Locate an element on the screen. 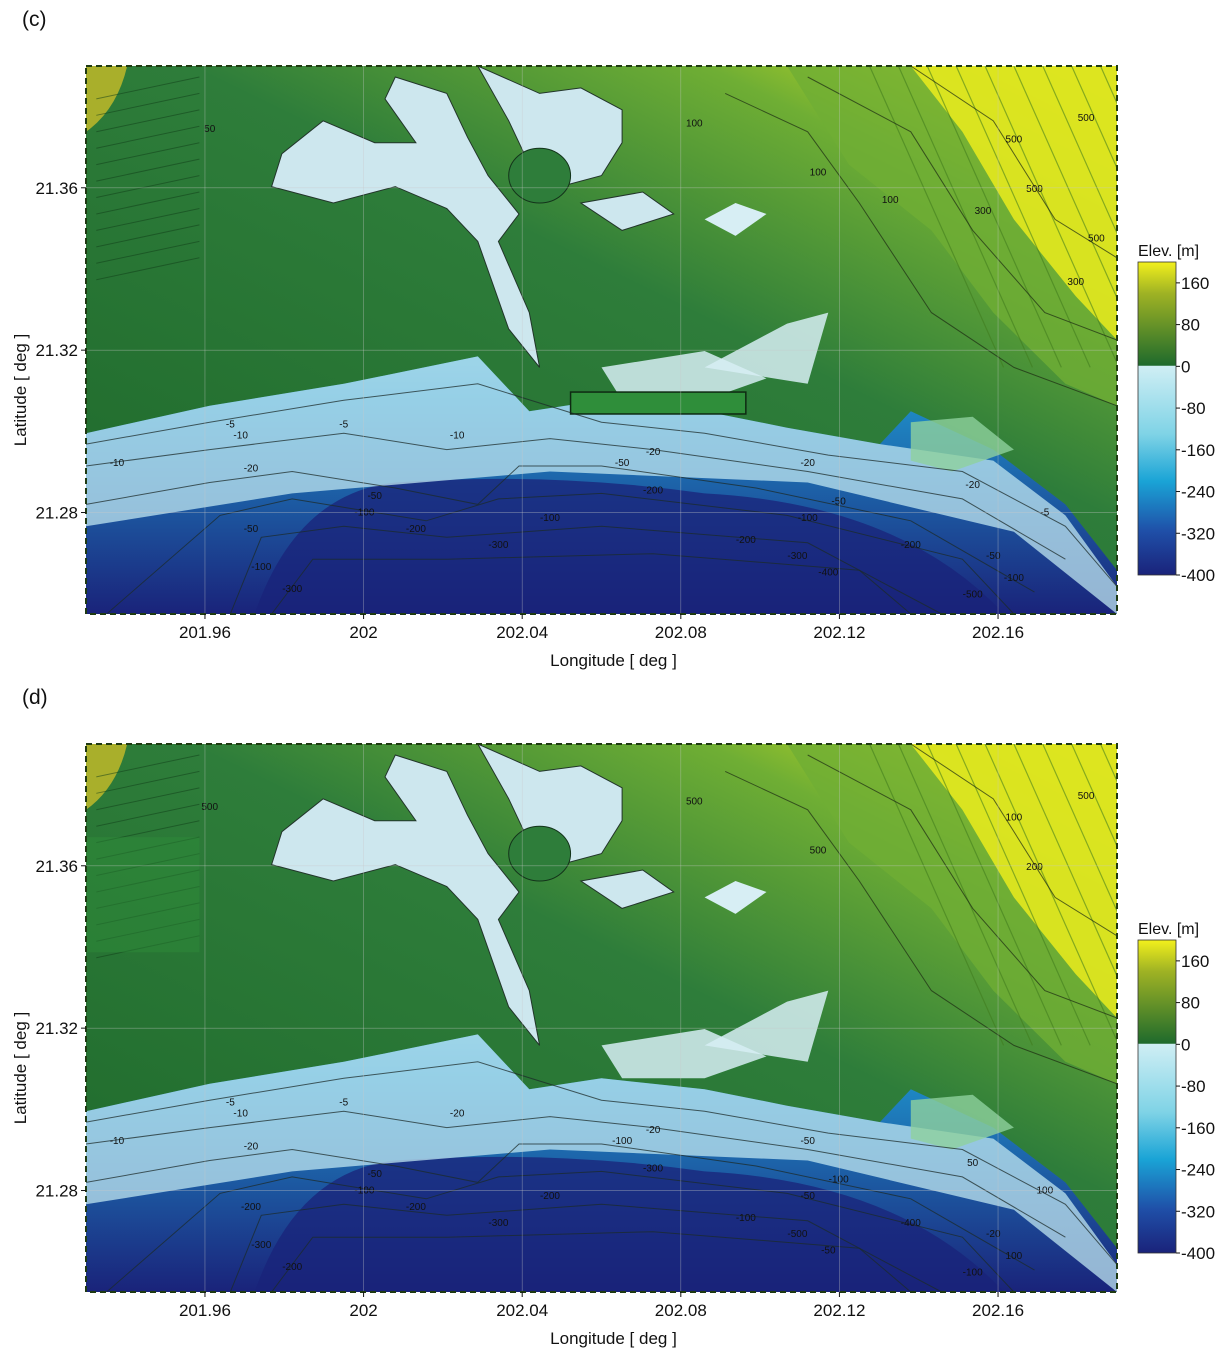  contour-label: -400 is located at coordinates (911, 1223).